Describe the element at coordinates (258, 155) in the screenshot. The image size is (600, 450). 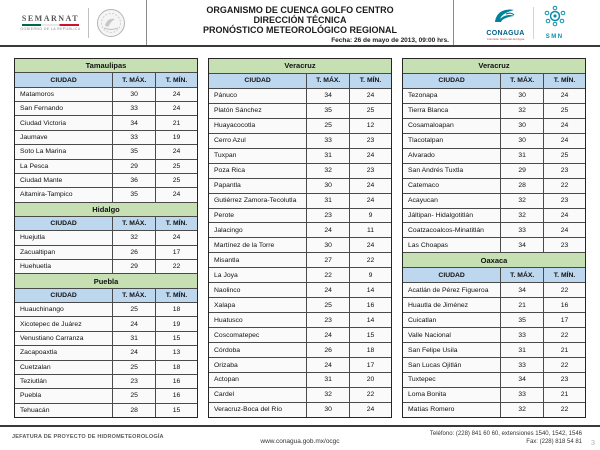
I see `city-cell: Tuxpan` at that location.